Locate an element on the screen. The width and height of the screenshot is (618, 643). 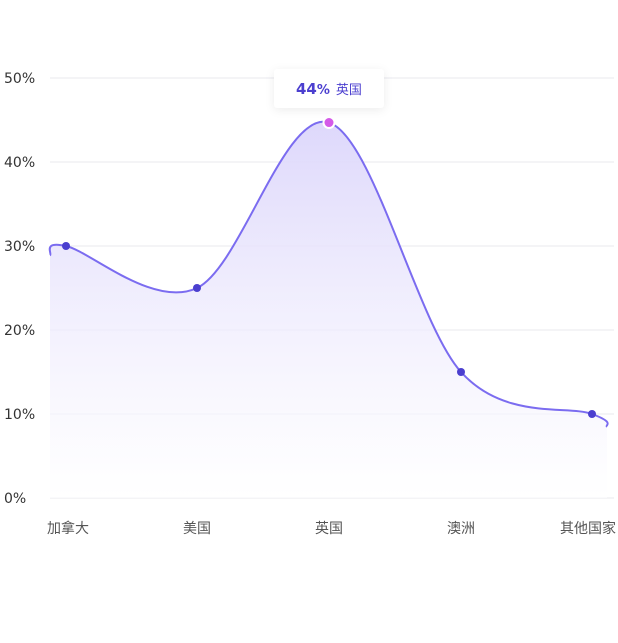
y-tick-label: 10% is located at coordinates (19, 415).